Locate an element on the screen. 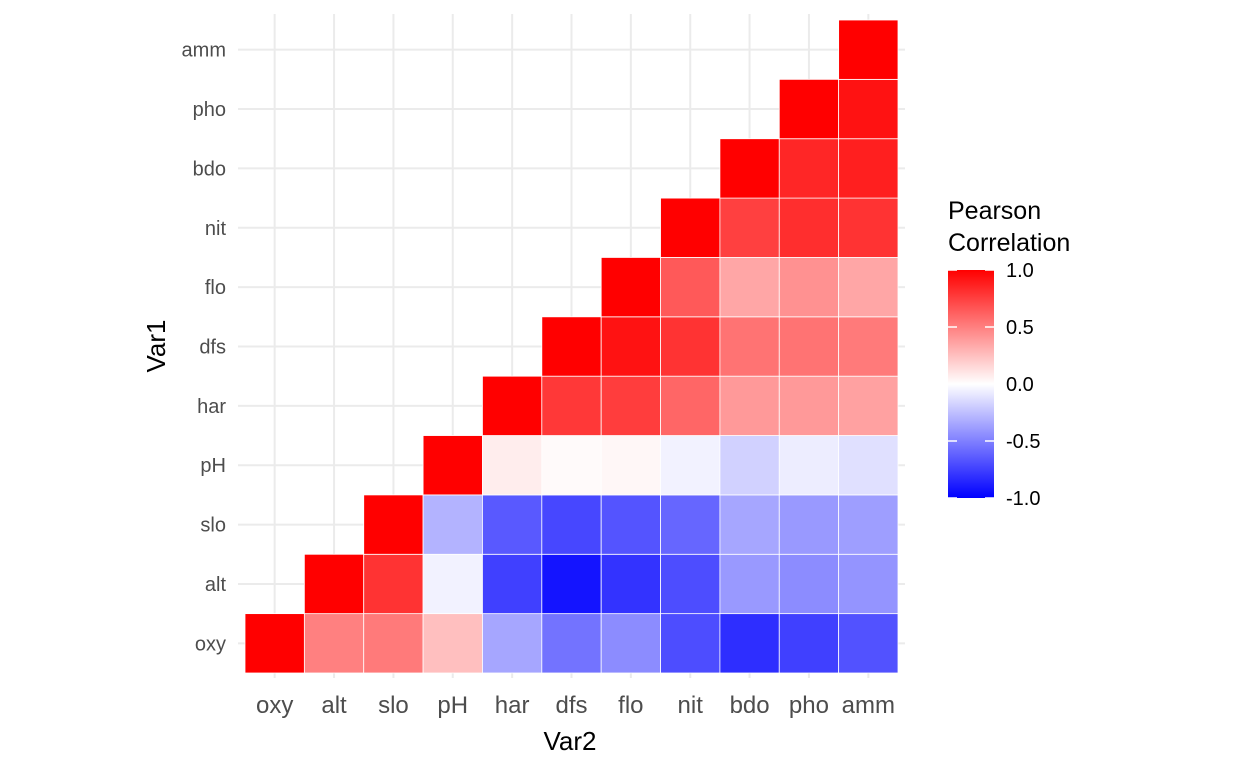 The height and width of the screenshot is (768, 1248). heatmap-cell-oxy-pho is located at coordinates (809, 643).